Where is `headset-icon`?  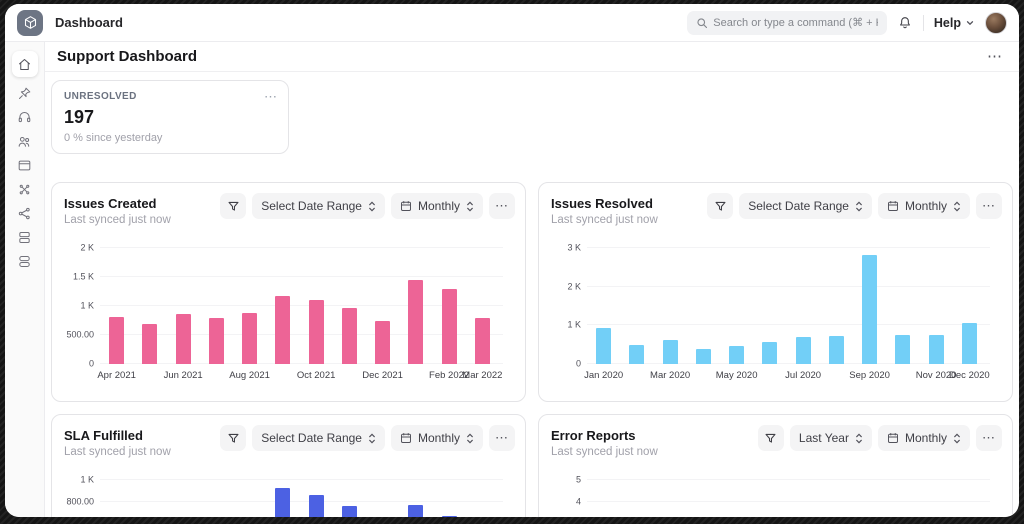
headset-icon is located at coordinates (24, 117).